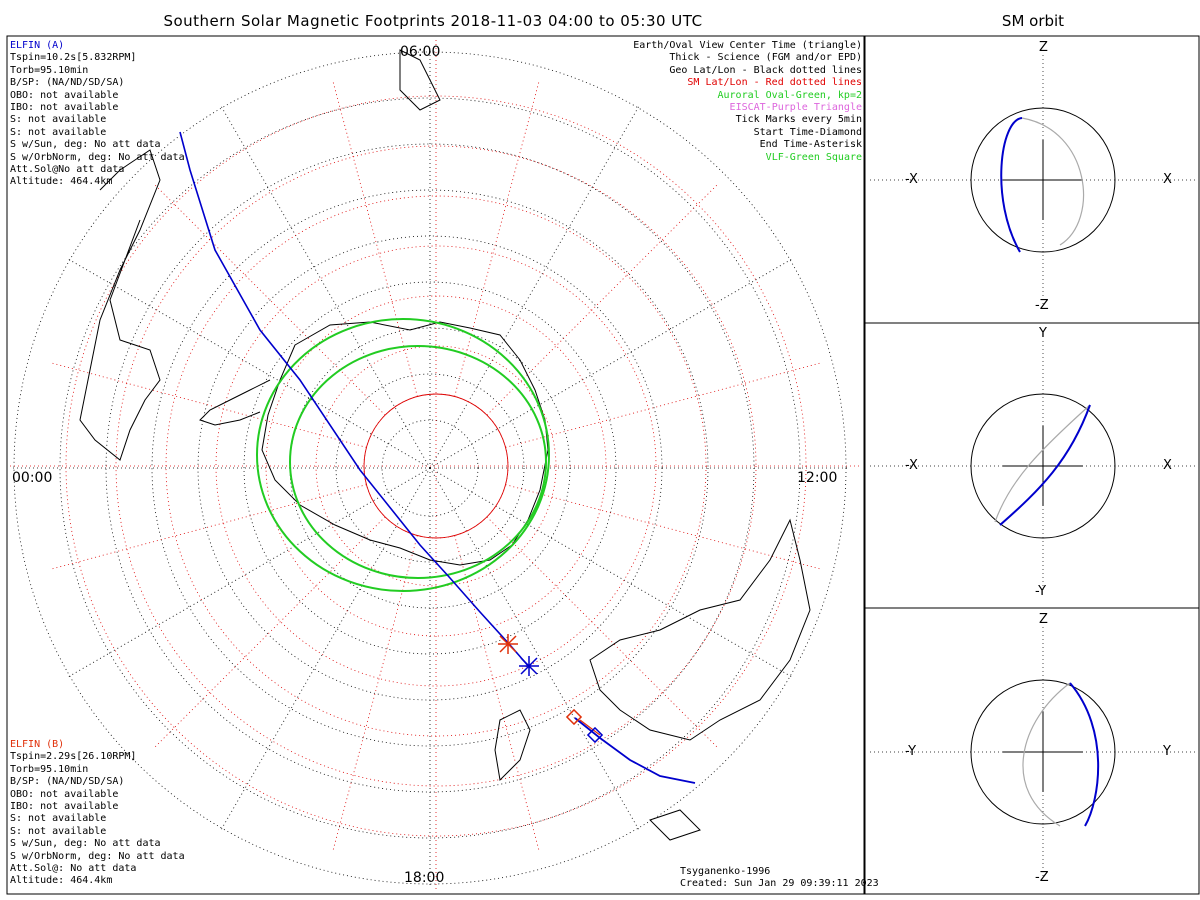 The height and width of the screenshot is (900, 1200). I want to click on start-diamond-b, so click(574, 717).